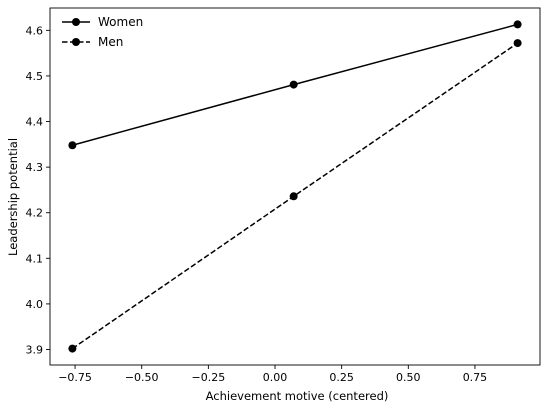  What do you see at coordinates (35, 349) in the screenshot?
I see `y-tick-label: 3.9` at bounding box center [35, 349].